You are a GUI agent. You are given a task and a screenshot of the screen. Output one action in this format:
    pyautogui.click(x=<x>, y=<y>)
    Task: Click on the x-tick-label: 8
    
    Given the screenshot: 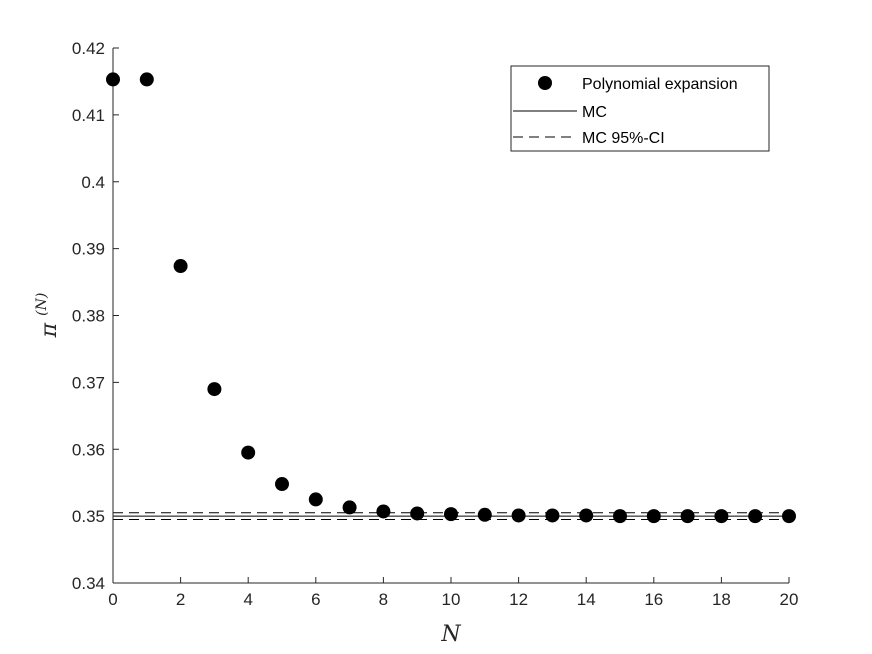 What is the action you would take?
    pyautogui.click(x=383, y=599)
    